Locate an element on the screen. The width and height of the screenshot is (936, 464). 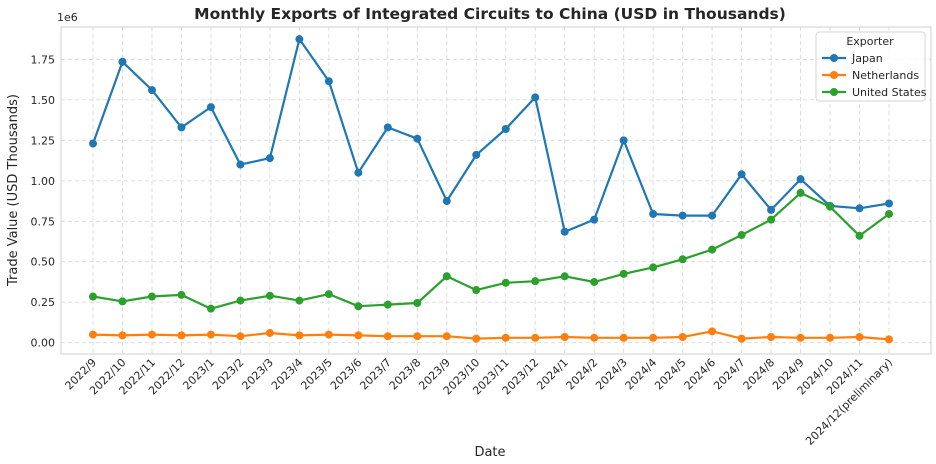
legend-box is located at coordinates (870, 66).